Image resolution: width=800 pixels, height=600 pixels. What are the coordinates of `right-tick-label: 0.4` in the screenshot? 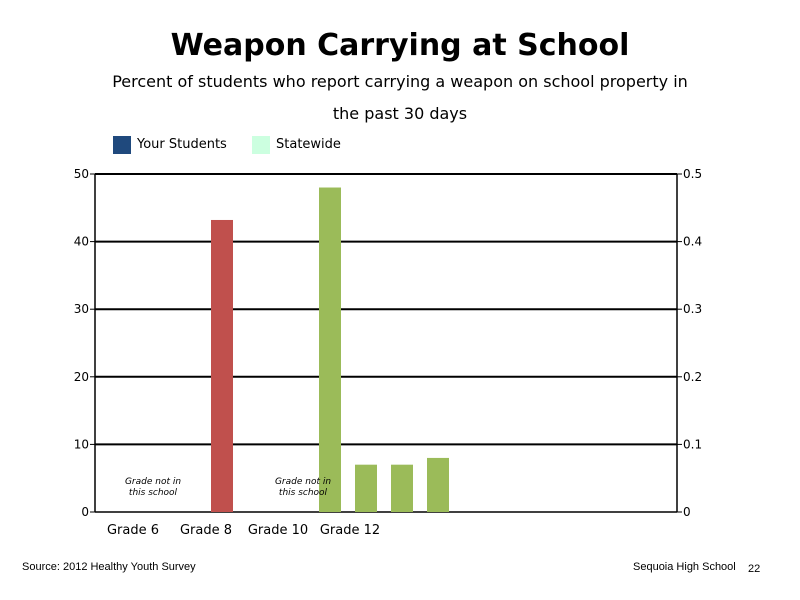 It's located at (692, 242).